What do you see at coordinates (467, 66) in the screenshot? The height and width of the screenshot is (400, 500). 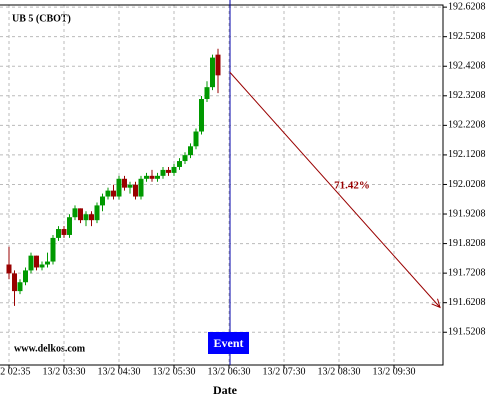 I see `y-tick-label: 192.4208` at bounding box center [467, 66].